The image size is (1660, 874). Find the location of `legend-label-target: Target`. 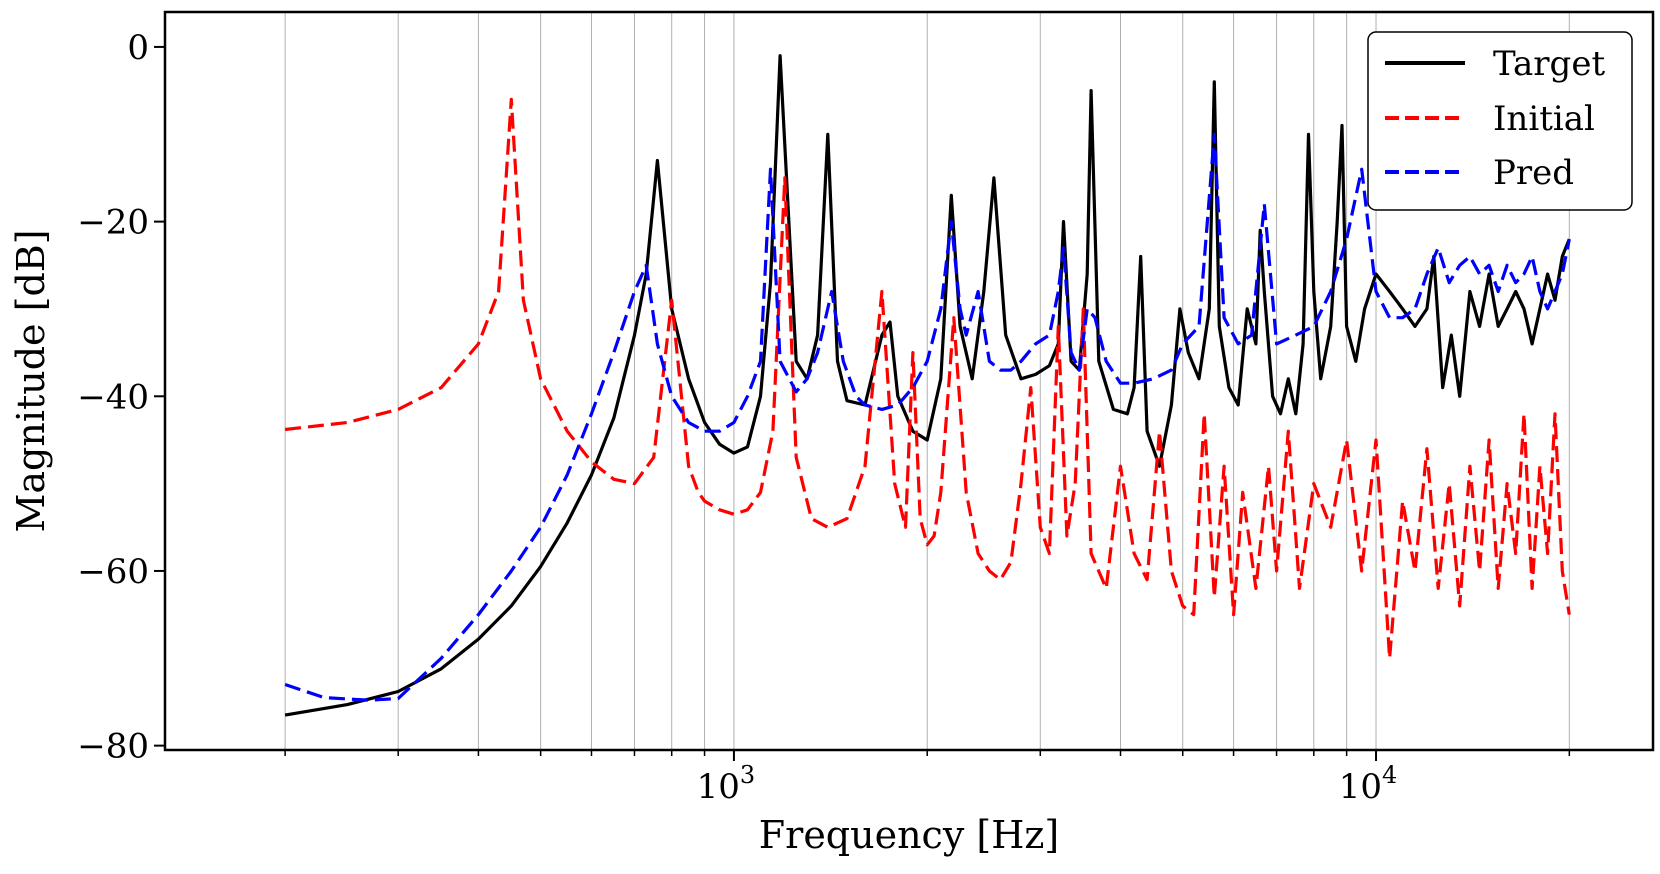

legend-label-target: Target is located at coordinates (1549, 64).